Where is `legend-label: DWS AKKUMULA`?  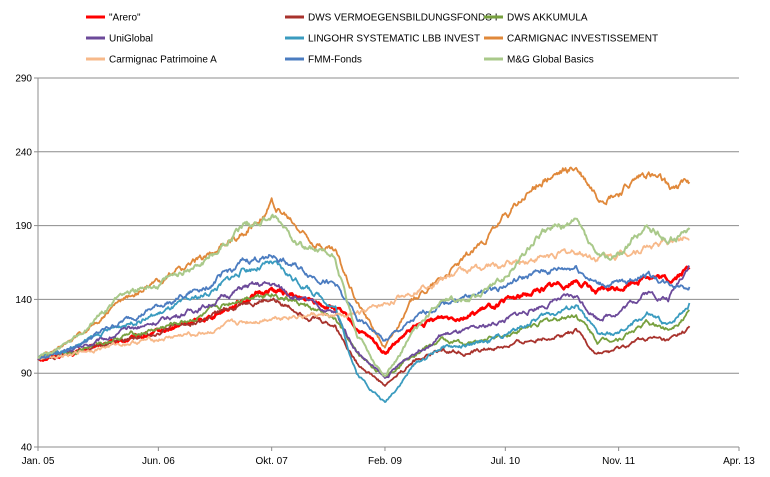
legend-label: DWS AKKUMULA is located at coordinates (547, 18).